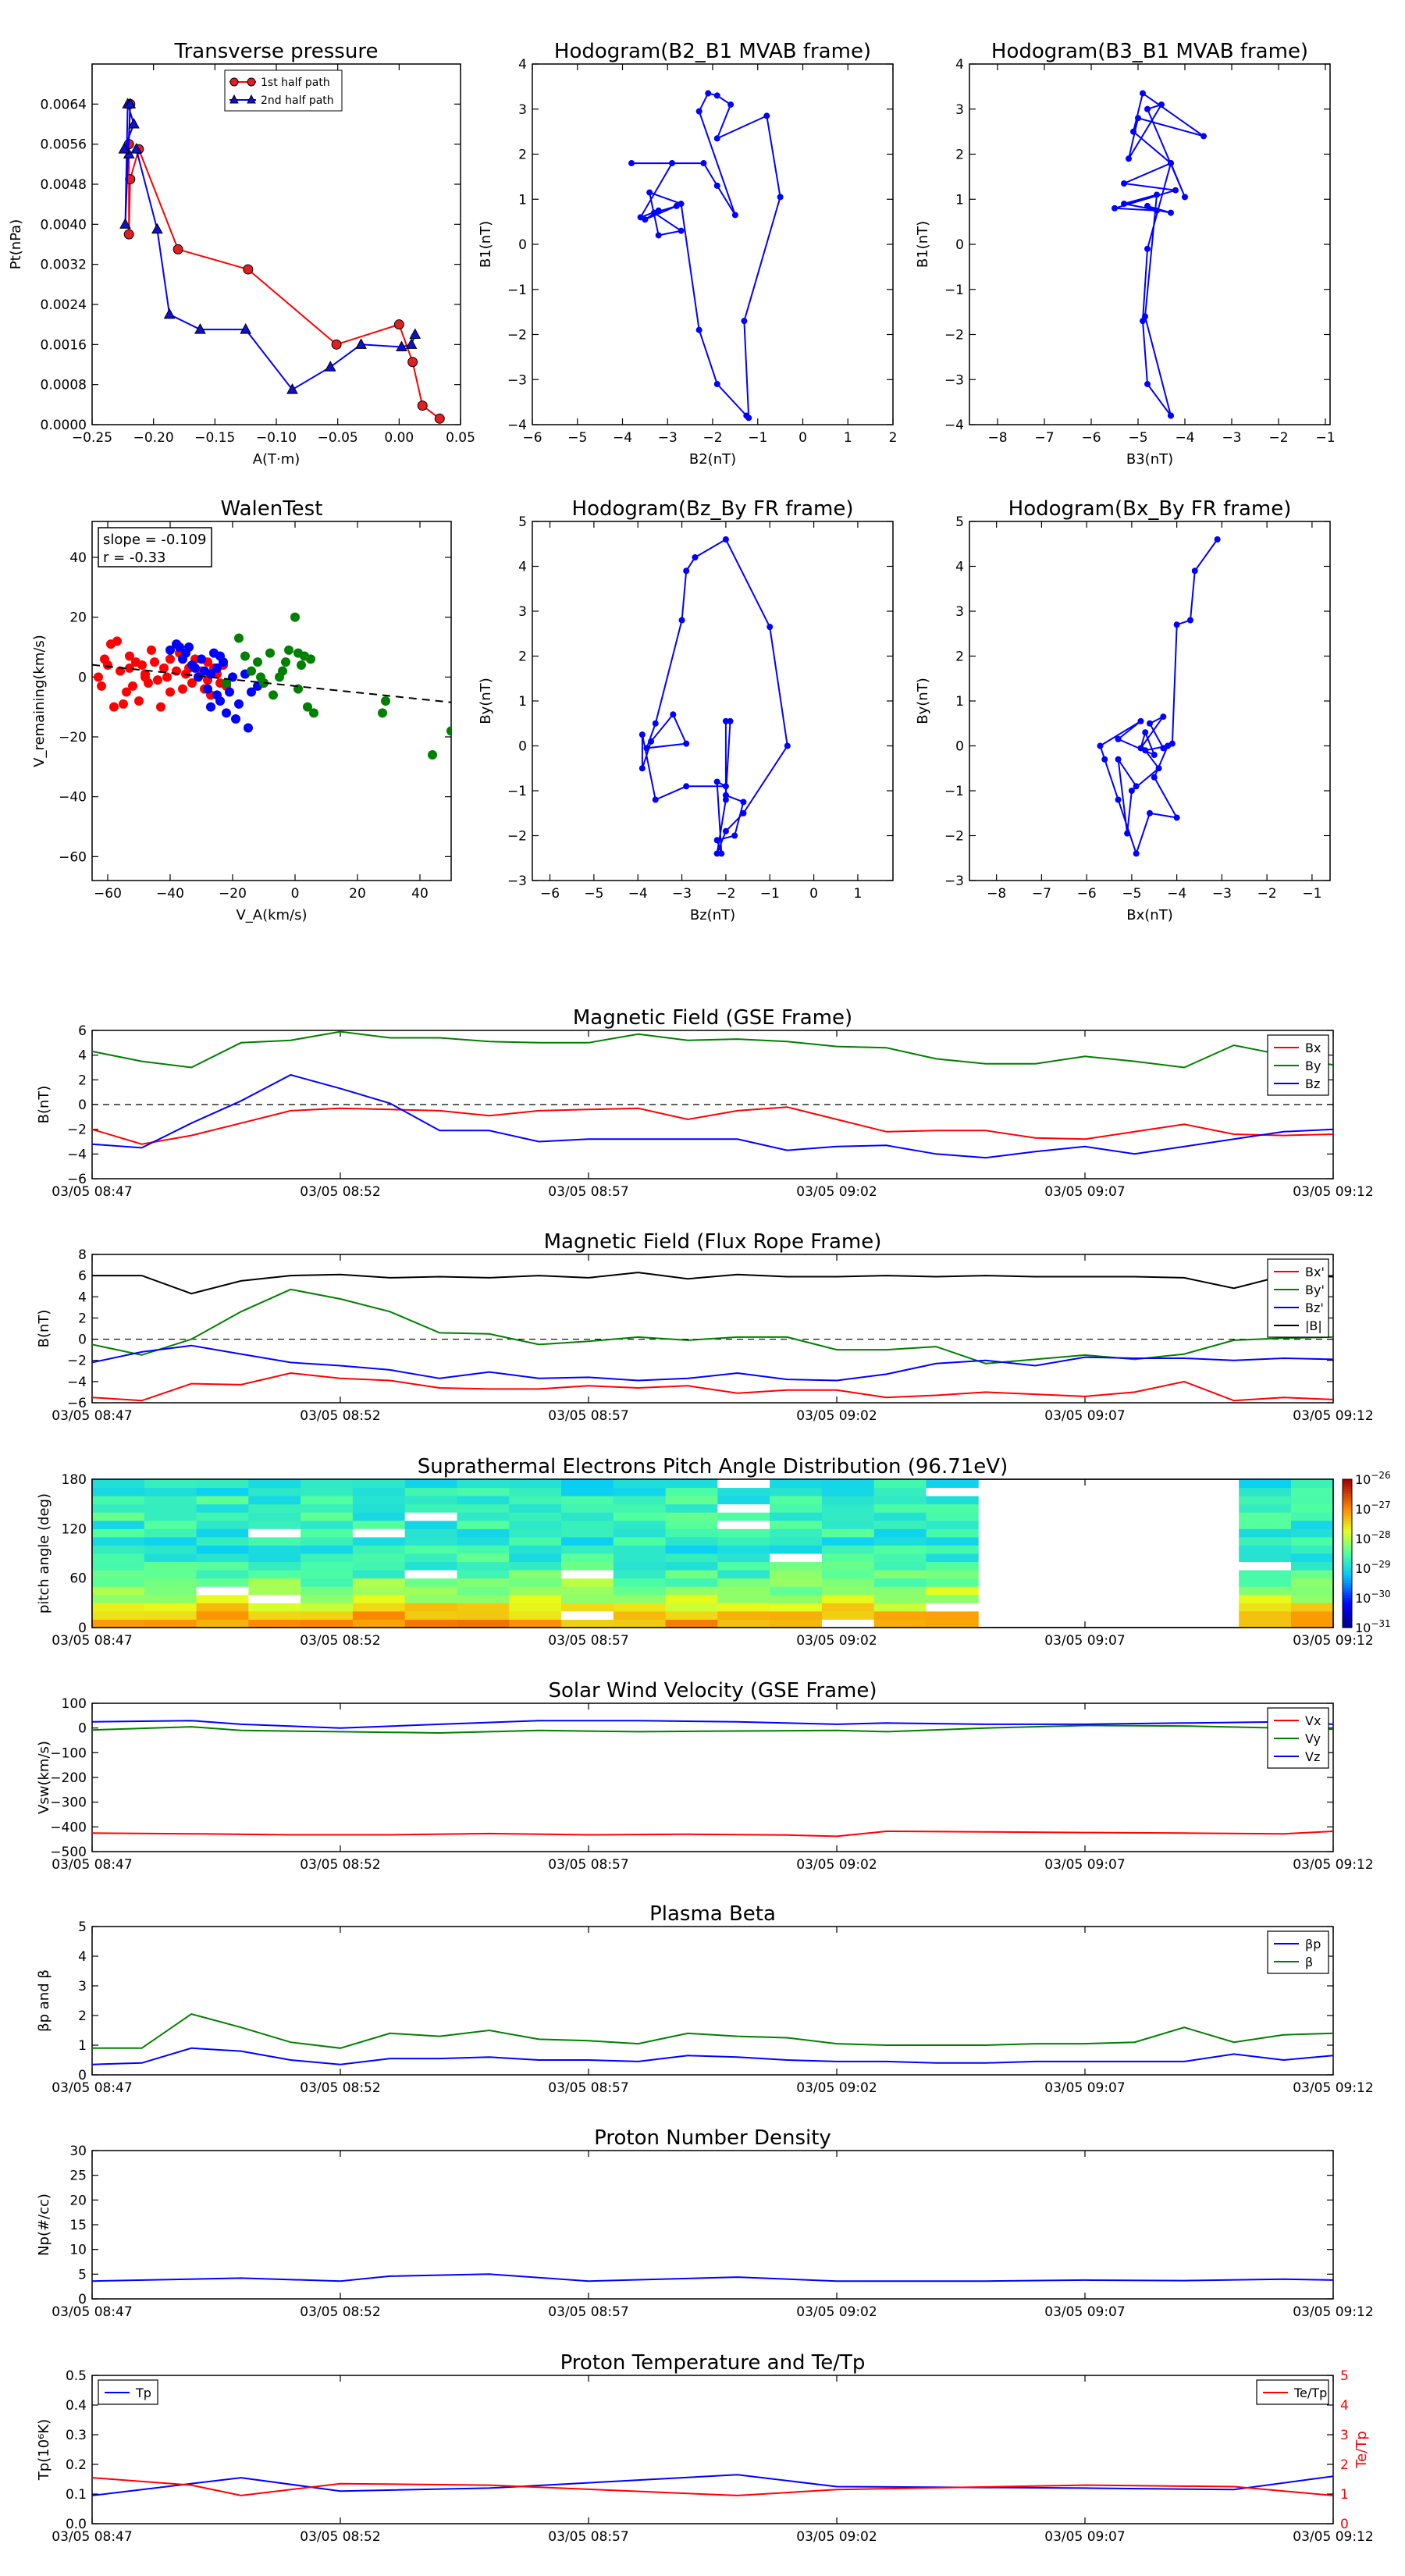  I want to click on plot-area, so click(713, 2485).